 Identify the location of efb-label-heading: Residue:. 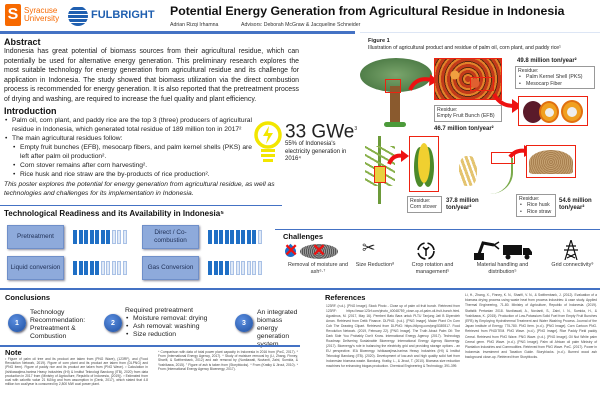
(447, 110).